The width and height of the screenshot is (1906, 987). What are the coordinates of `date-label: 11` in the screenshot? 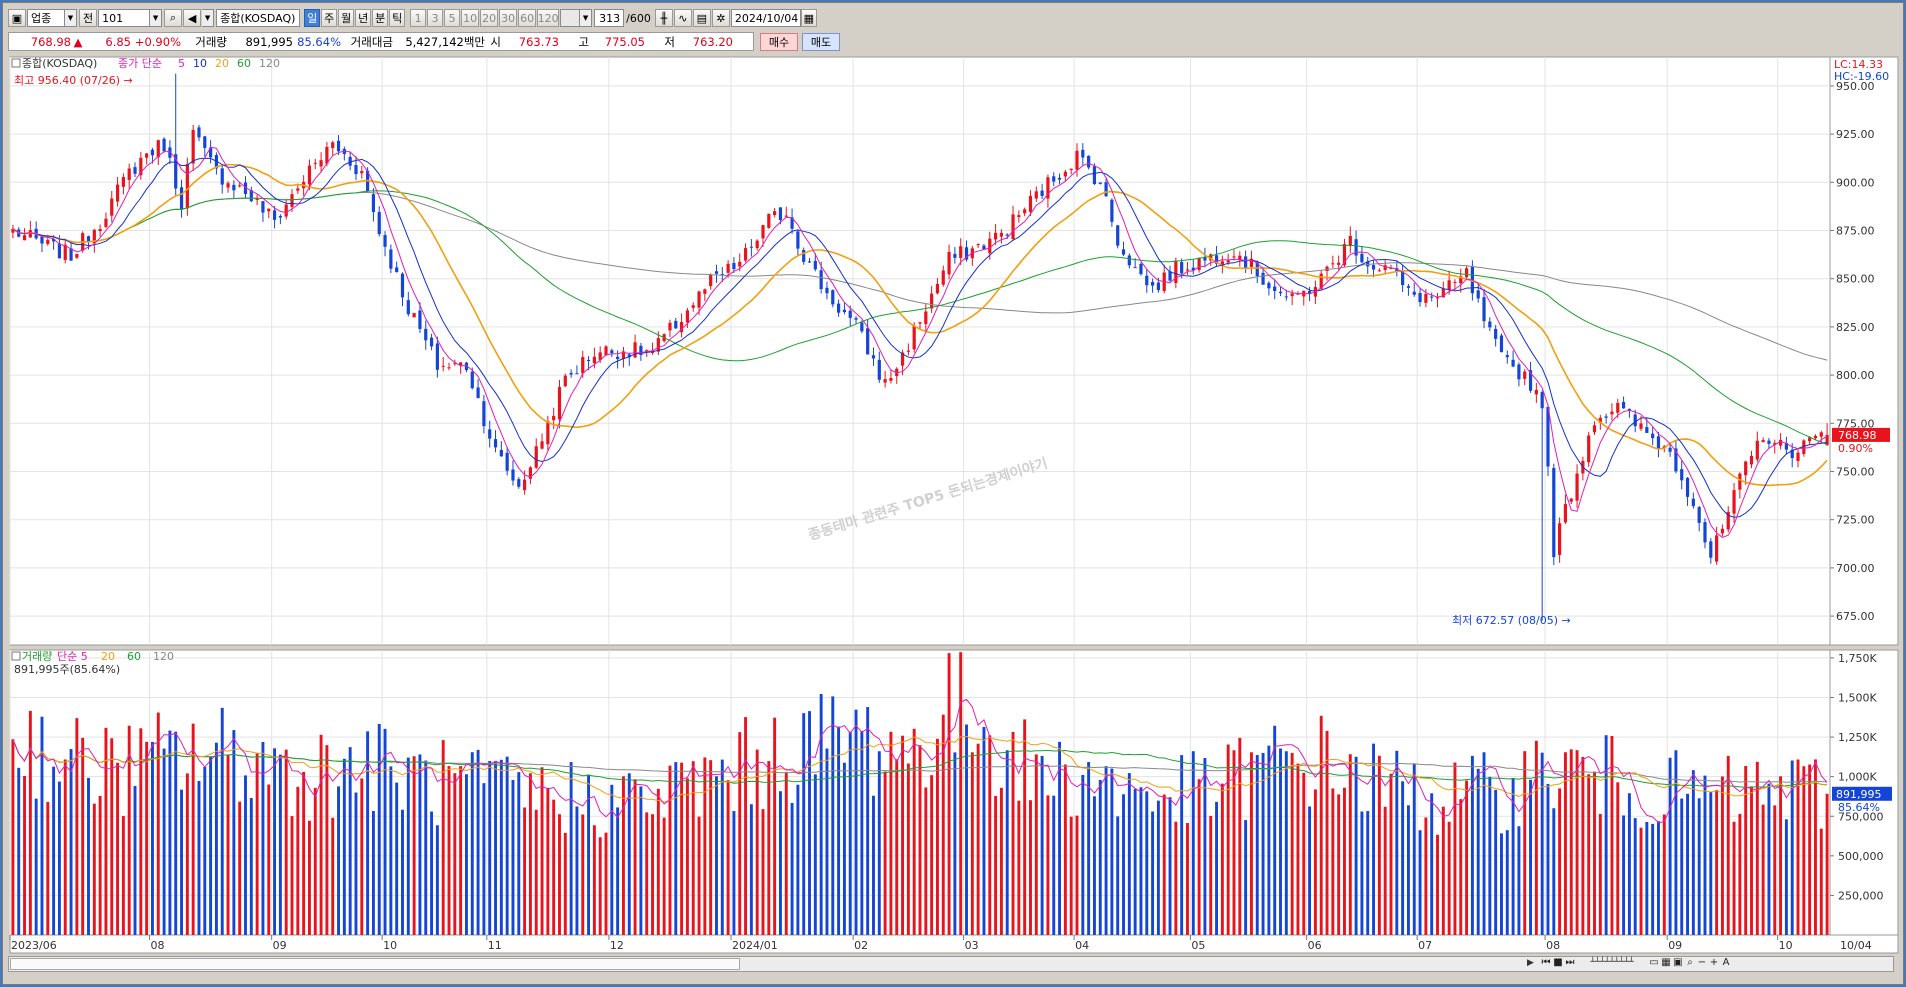 It's located at (495, 945).